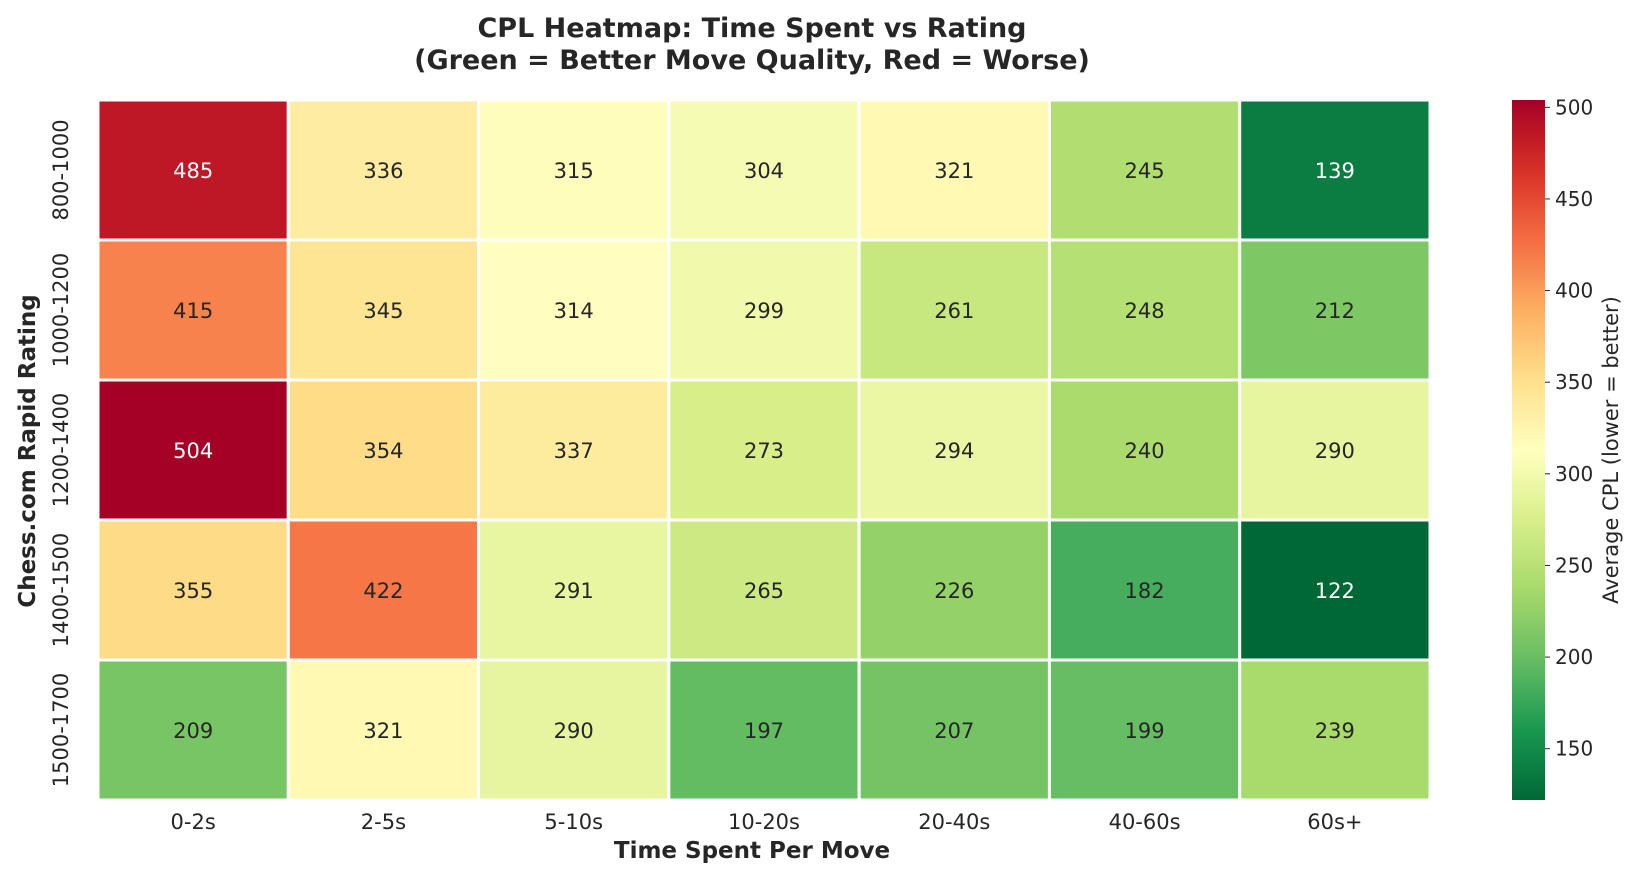 The image size is (1643, 880). I want to click on cell-value-label: 485, so click(193, 171).